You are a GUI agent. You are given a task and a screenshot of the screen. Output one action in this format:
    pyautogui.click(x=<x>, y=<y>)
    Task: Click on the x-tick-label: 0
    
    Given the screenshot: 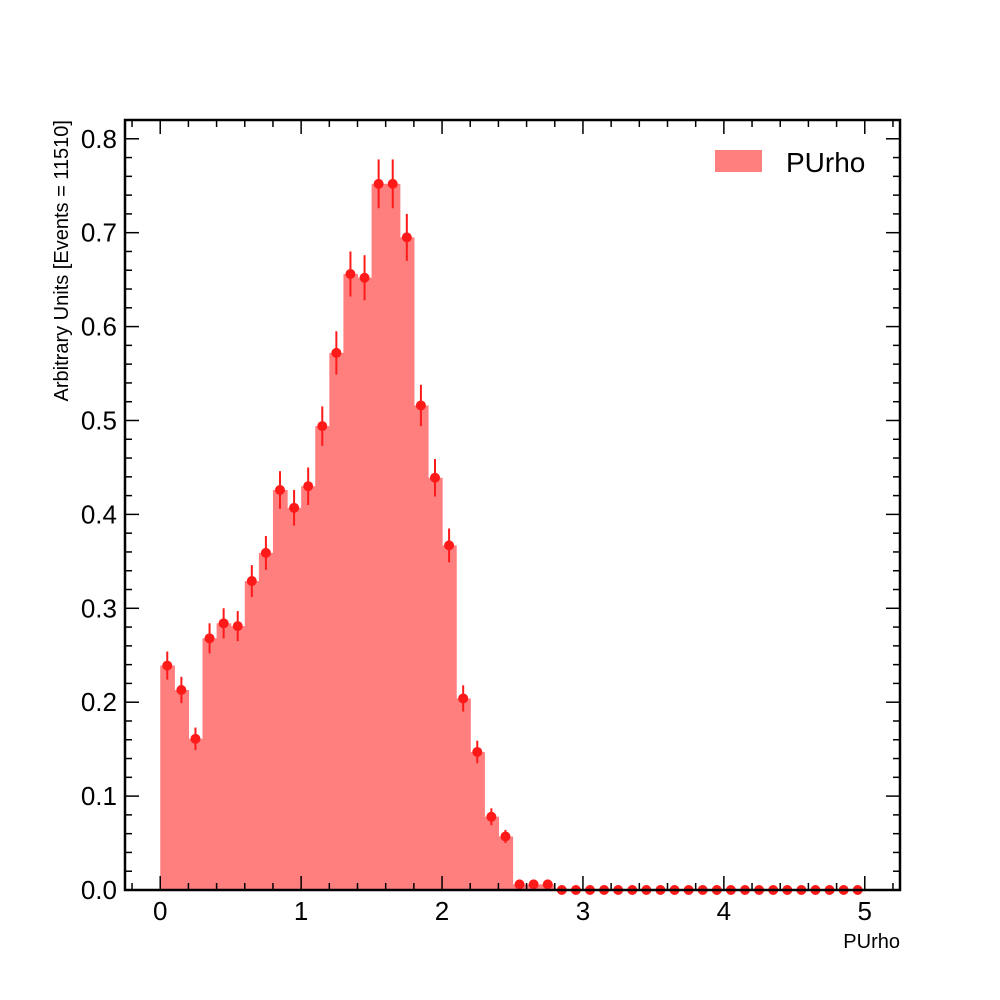 What is the action you would take?
    pyautogui.click(x=160, y=911)
    